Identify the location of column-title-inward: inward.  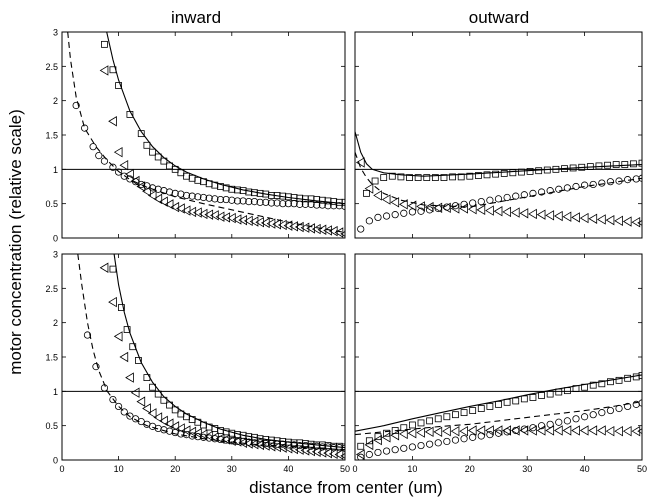
(196, 17).